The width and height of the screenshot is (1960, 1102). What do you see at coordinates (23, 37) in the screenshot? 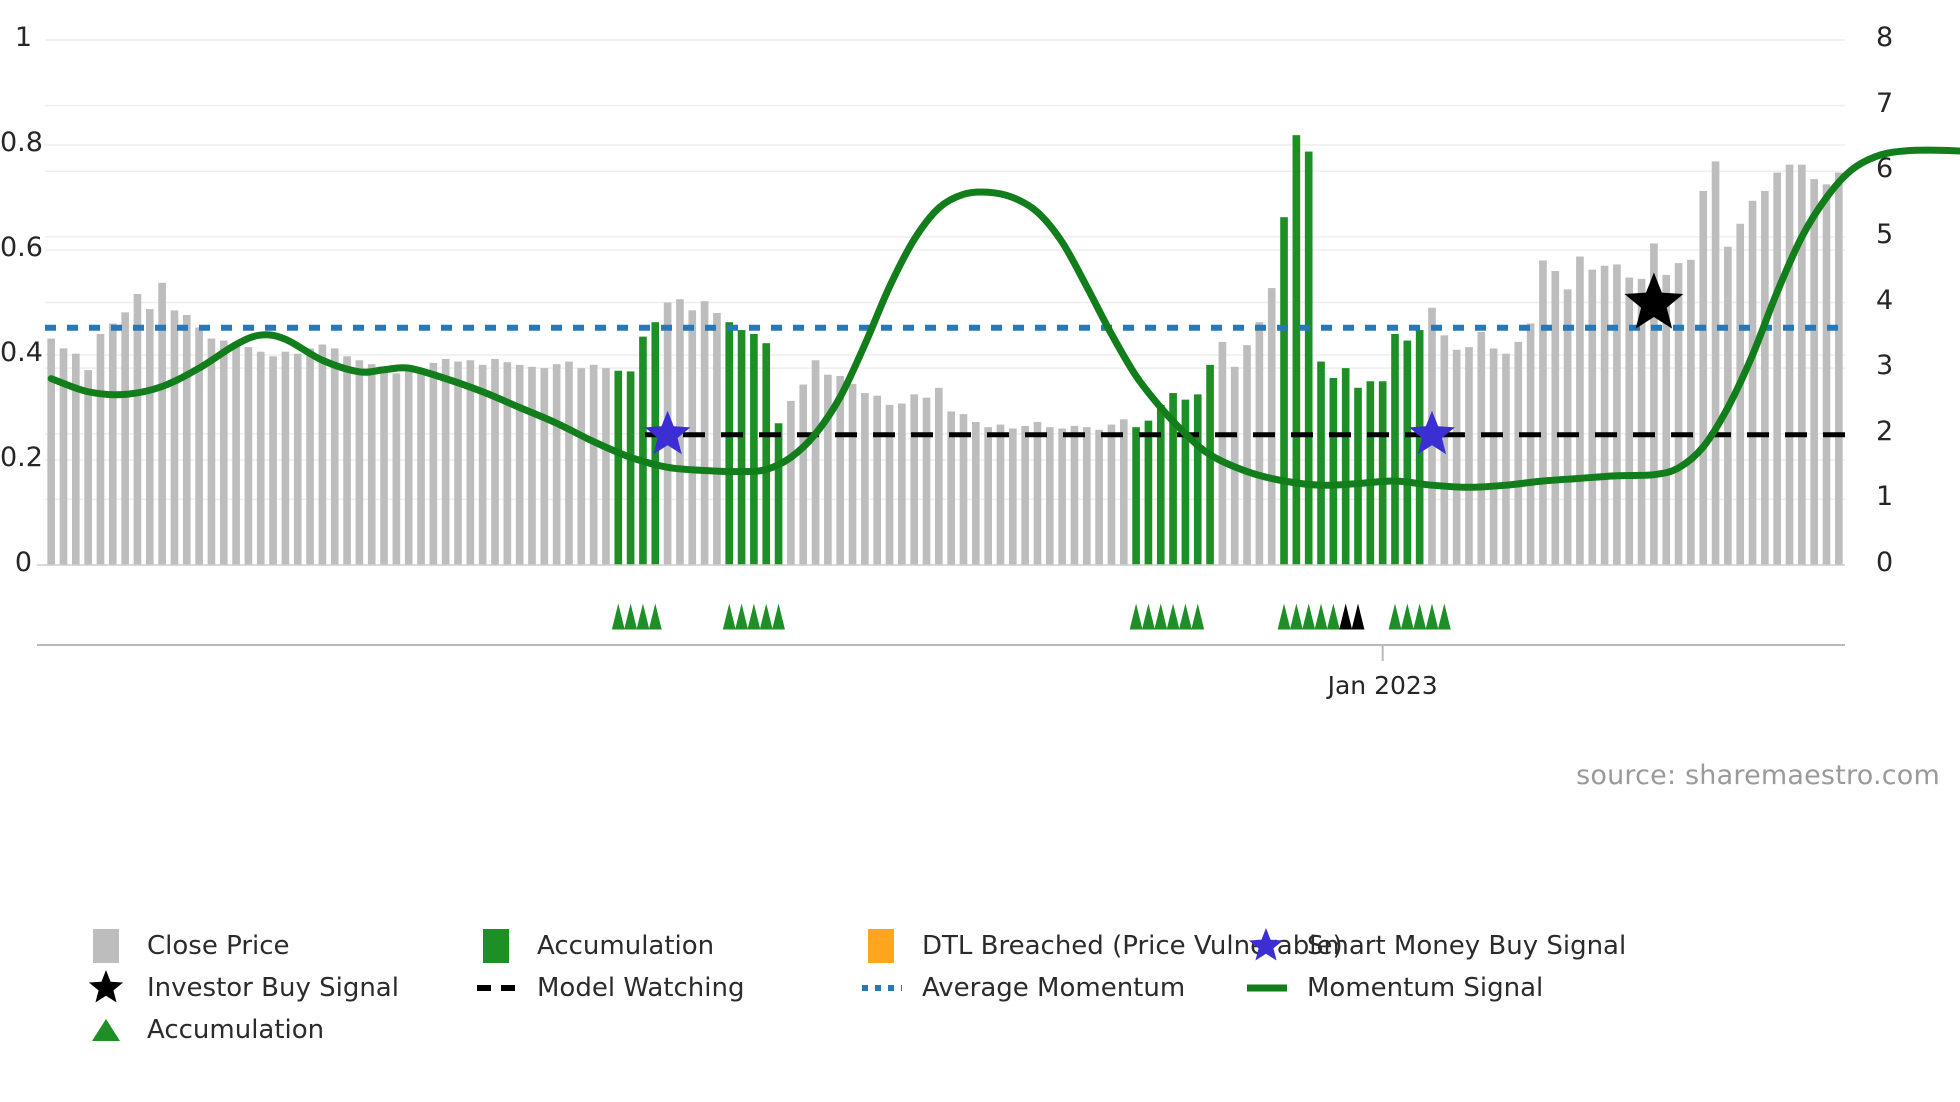
I see `y-axis-left-tick-label: 1` at bounding box center [23, 37].